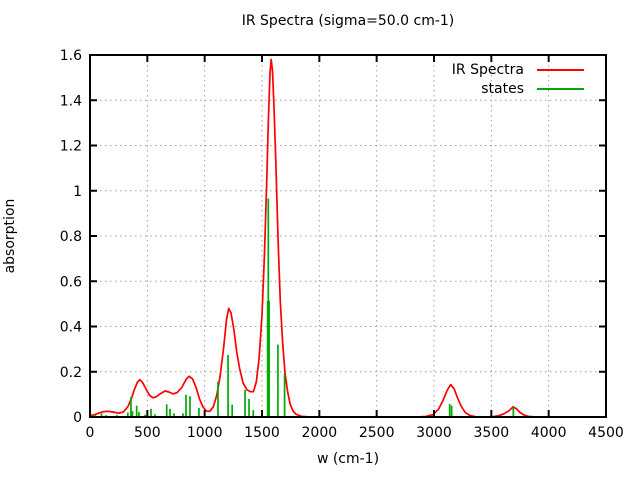 This screenshot has width=640, height=480. Describe the element at coordinates (71, 147) in the screenshot. I see `y-tick-label: 1.2` at that location.